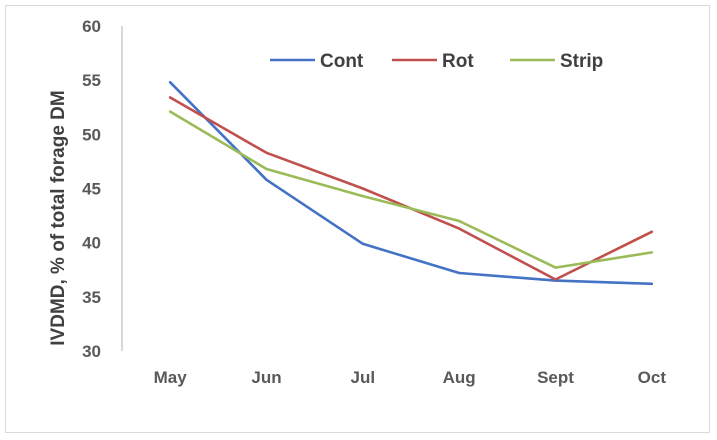 The height and width of the screenshot is (440, 717). What do you see at coordinates (91, 243) in the screenshot?
I see `y-tick-label: 40` at bounding box center [91, 243].